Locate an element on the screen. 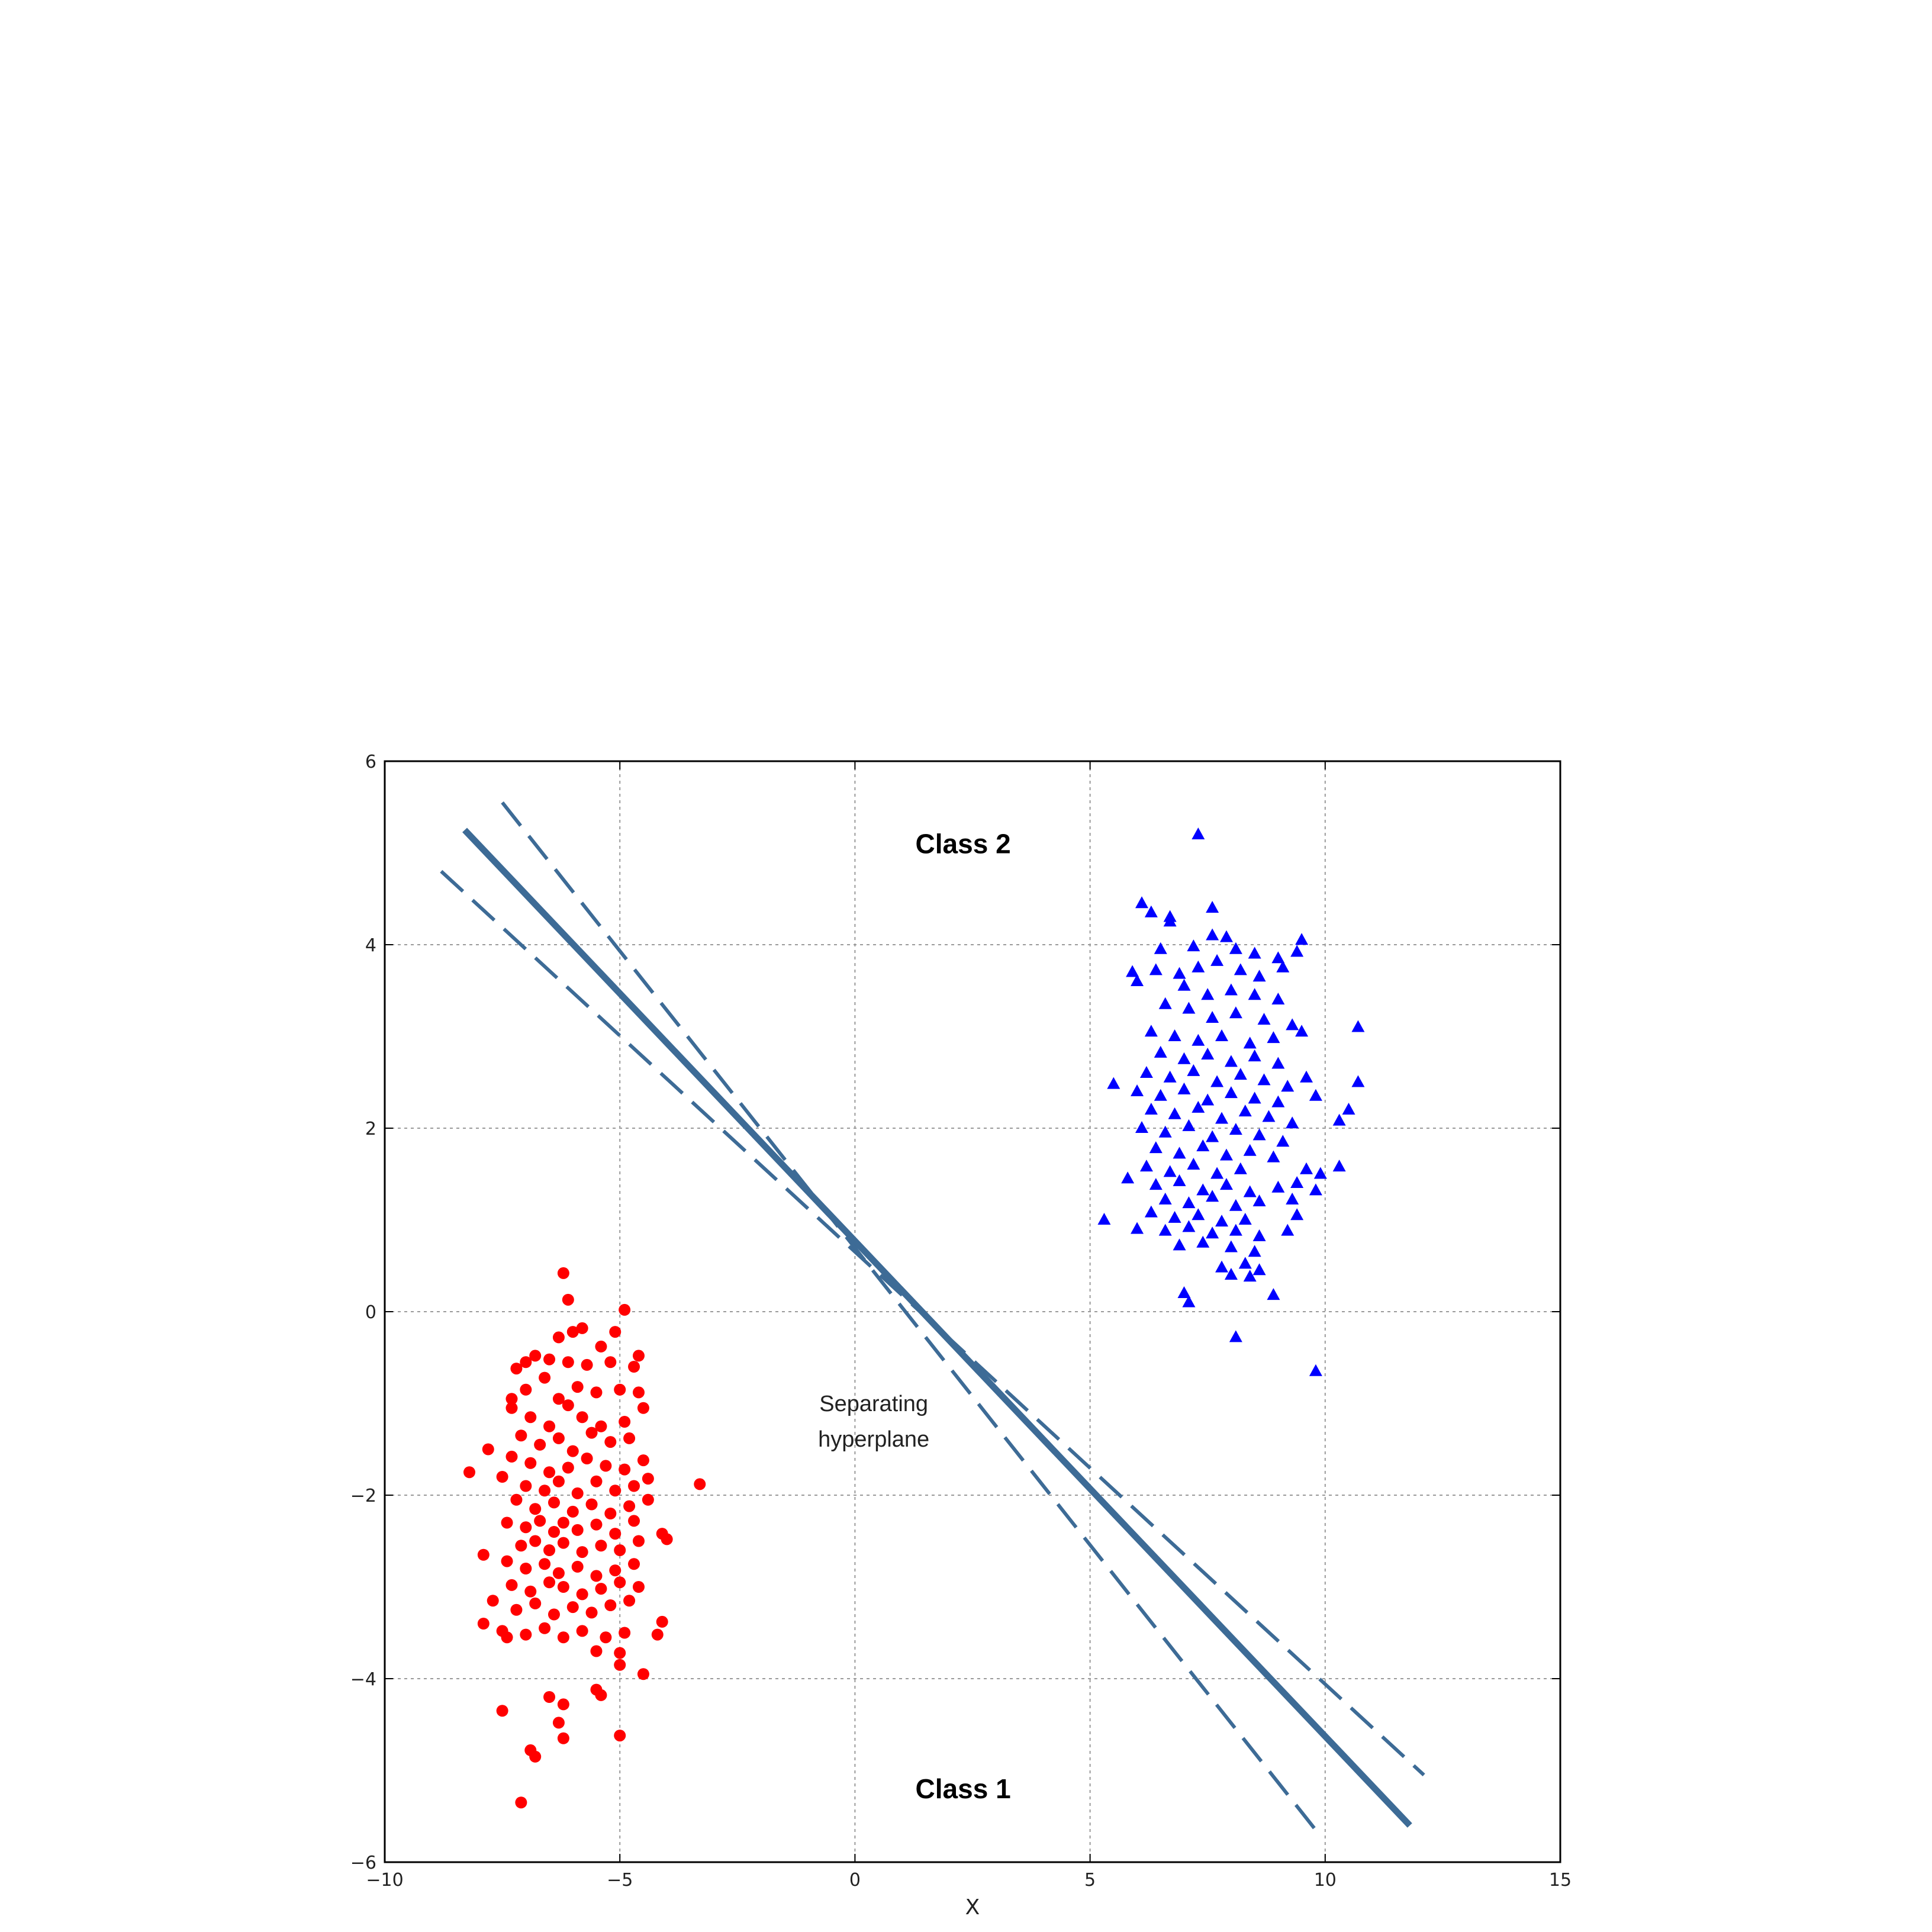 The height and width of the screenshot is (1932, 1932). x-tick-label: −10 is located at coordinates (384, 1881).